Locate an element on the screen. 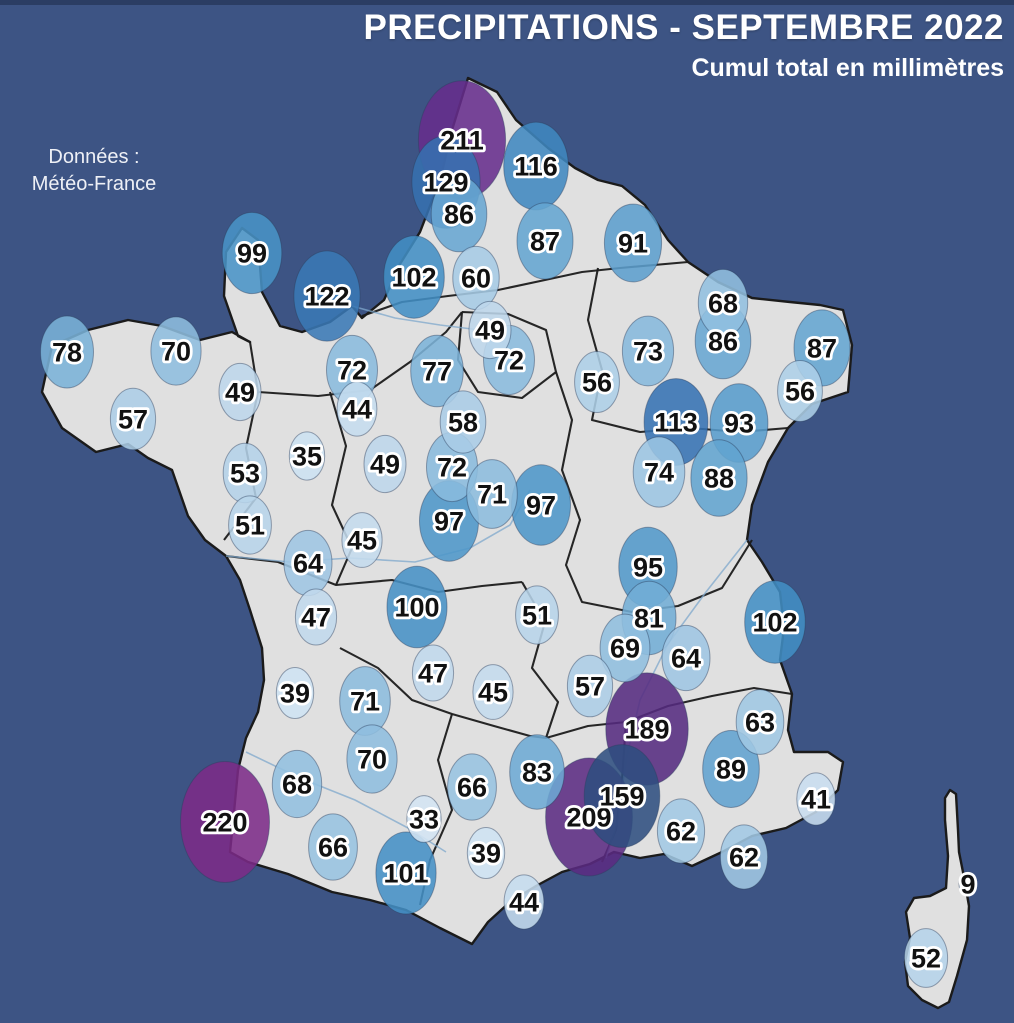  precip-value-label: 66 is located at coordinates (472, 788).